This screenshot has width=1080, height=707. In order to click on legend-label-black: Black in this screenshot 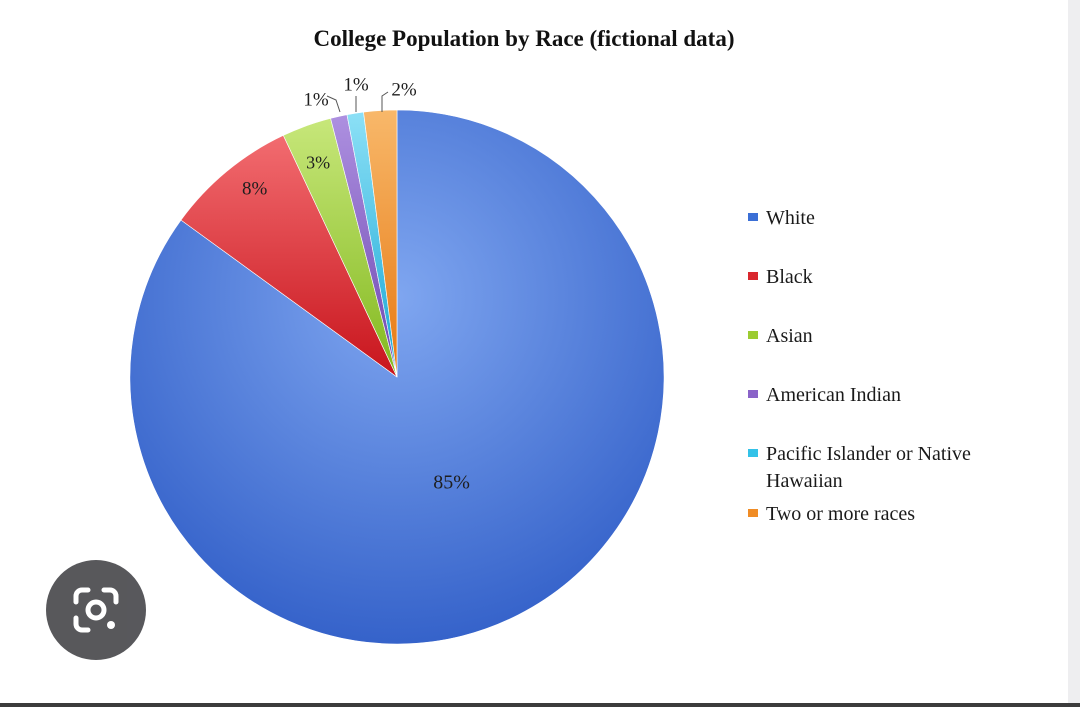, I will do `click(789, 277)`.